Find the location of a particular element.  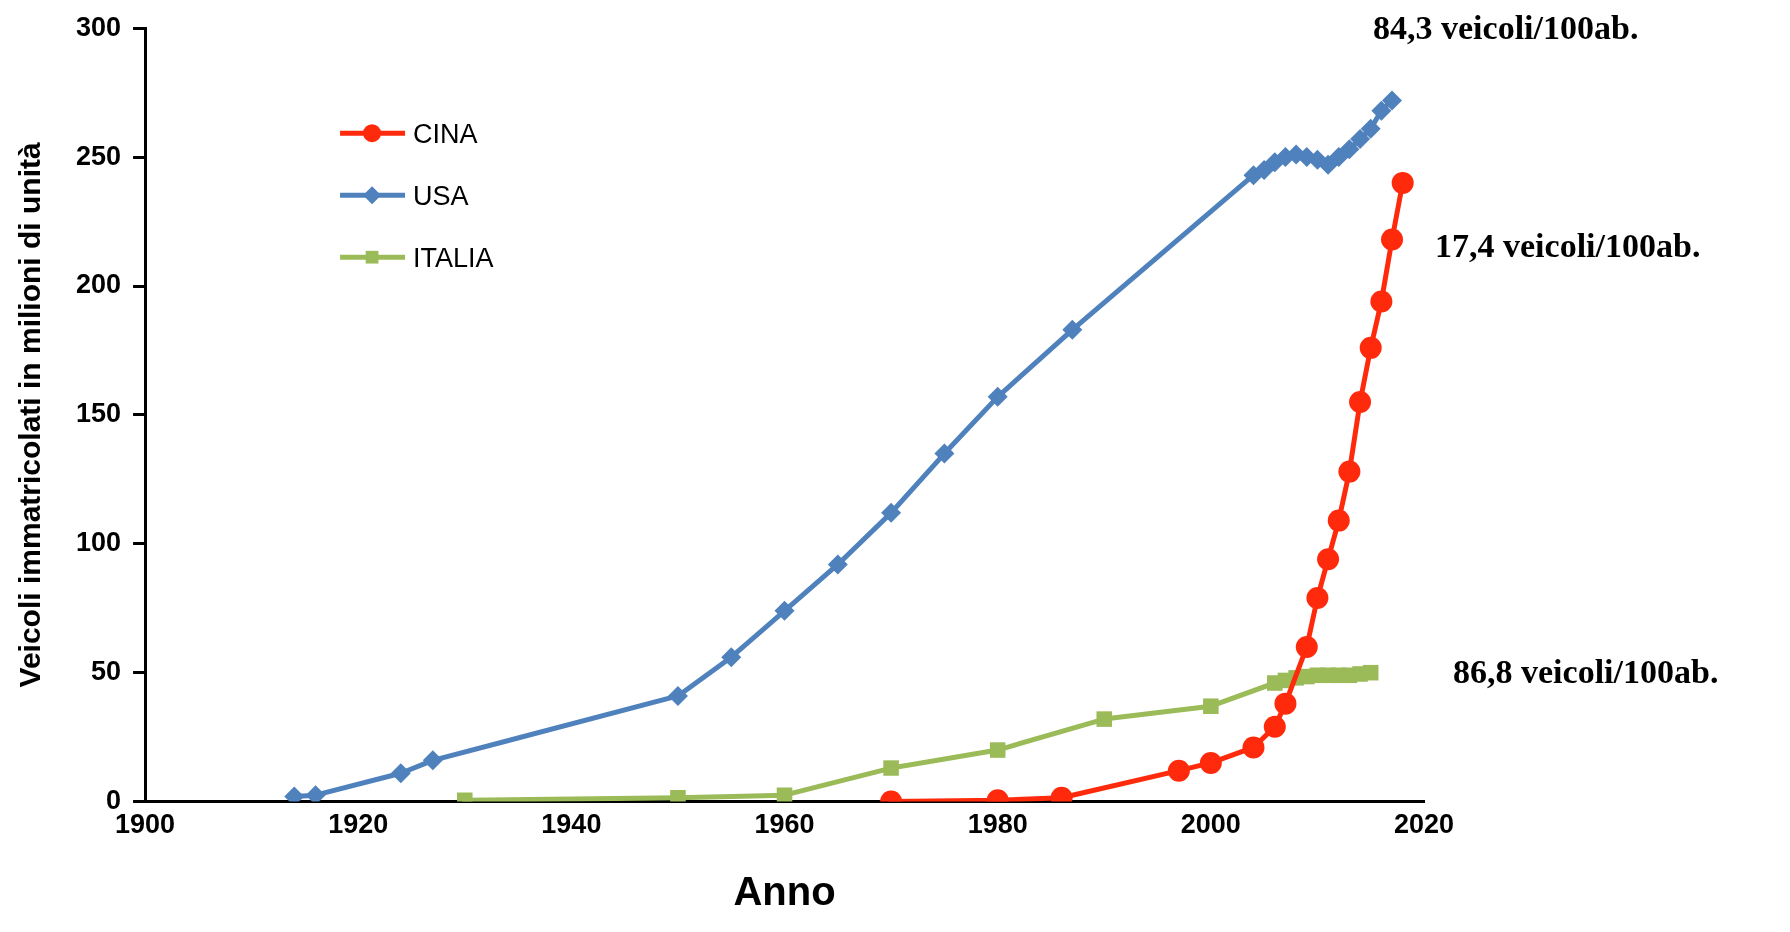

y-tick-label: 200 is located at coordinates (98, 284).